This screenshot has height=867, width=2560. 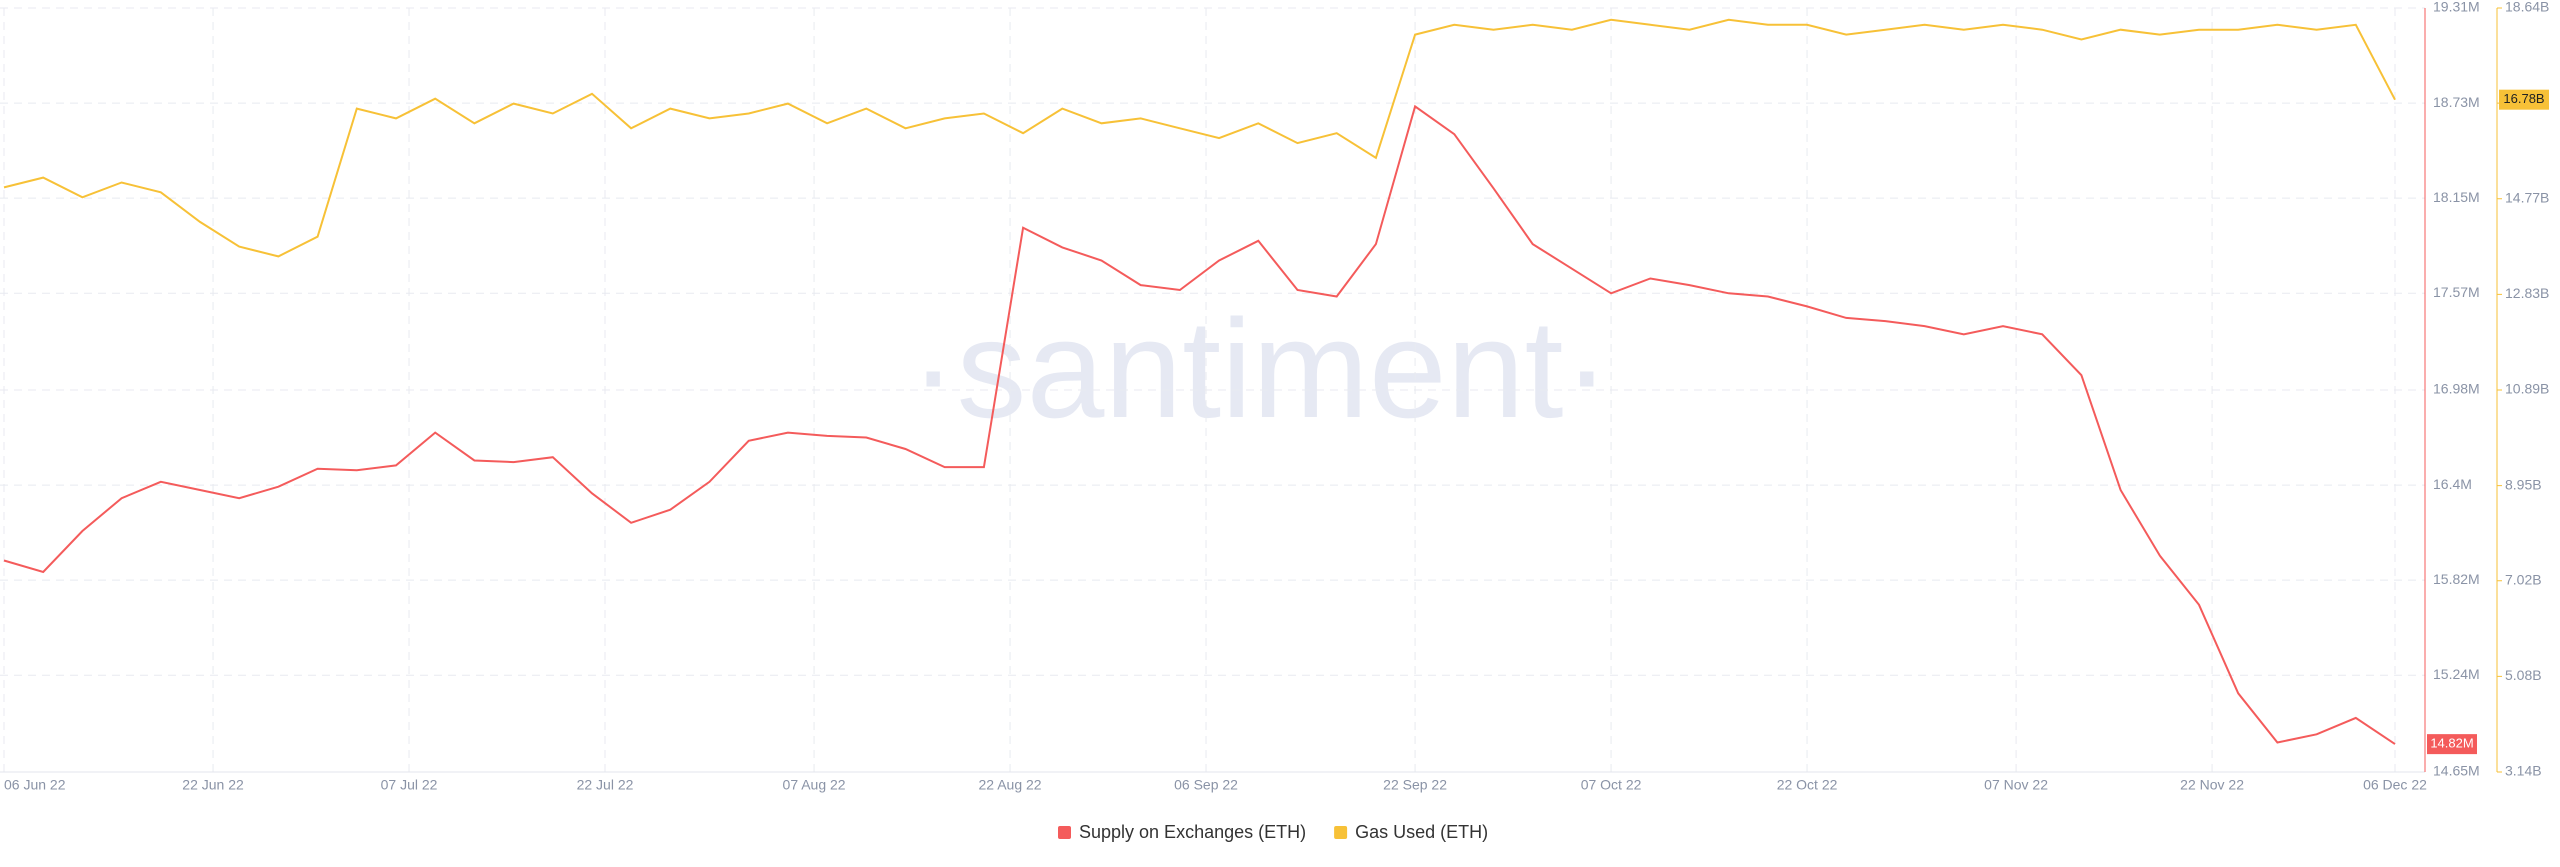 I want to click on x-tick-label: 07 Nov 22, so click(x=2016, y=785).